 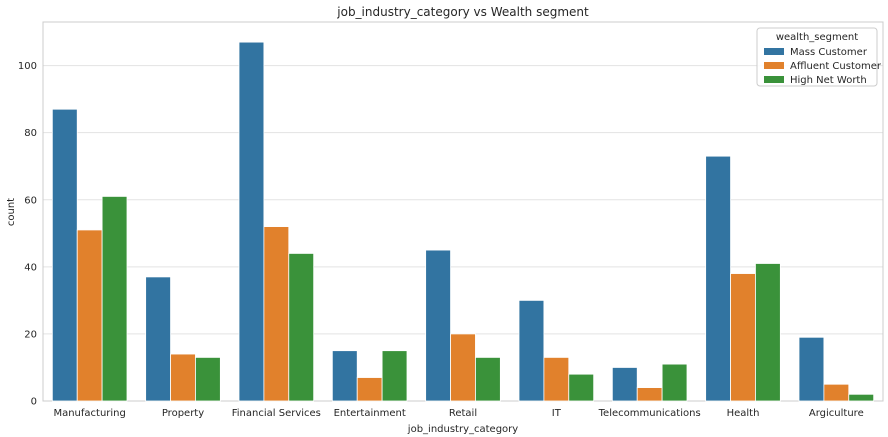 What do you see at coordinates (30, 133) in the screenshot?
I see `y-tick-label: 80` at bounding box center [30, 133].